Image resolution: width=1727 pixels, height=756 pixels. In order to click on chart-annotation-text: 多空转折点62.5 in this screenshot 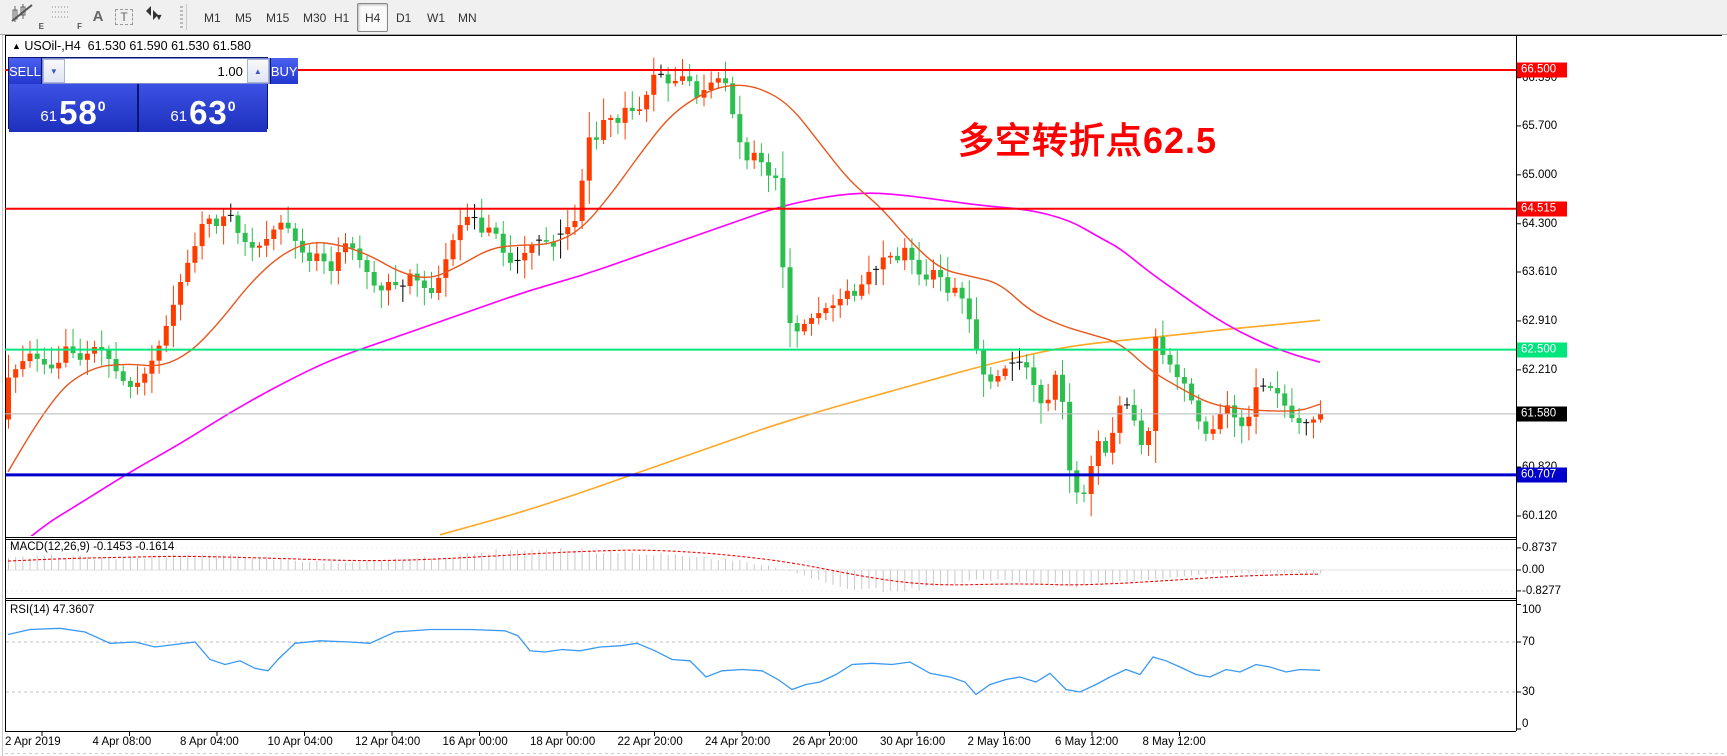, I will do `click(1088, 140)`.